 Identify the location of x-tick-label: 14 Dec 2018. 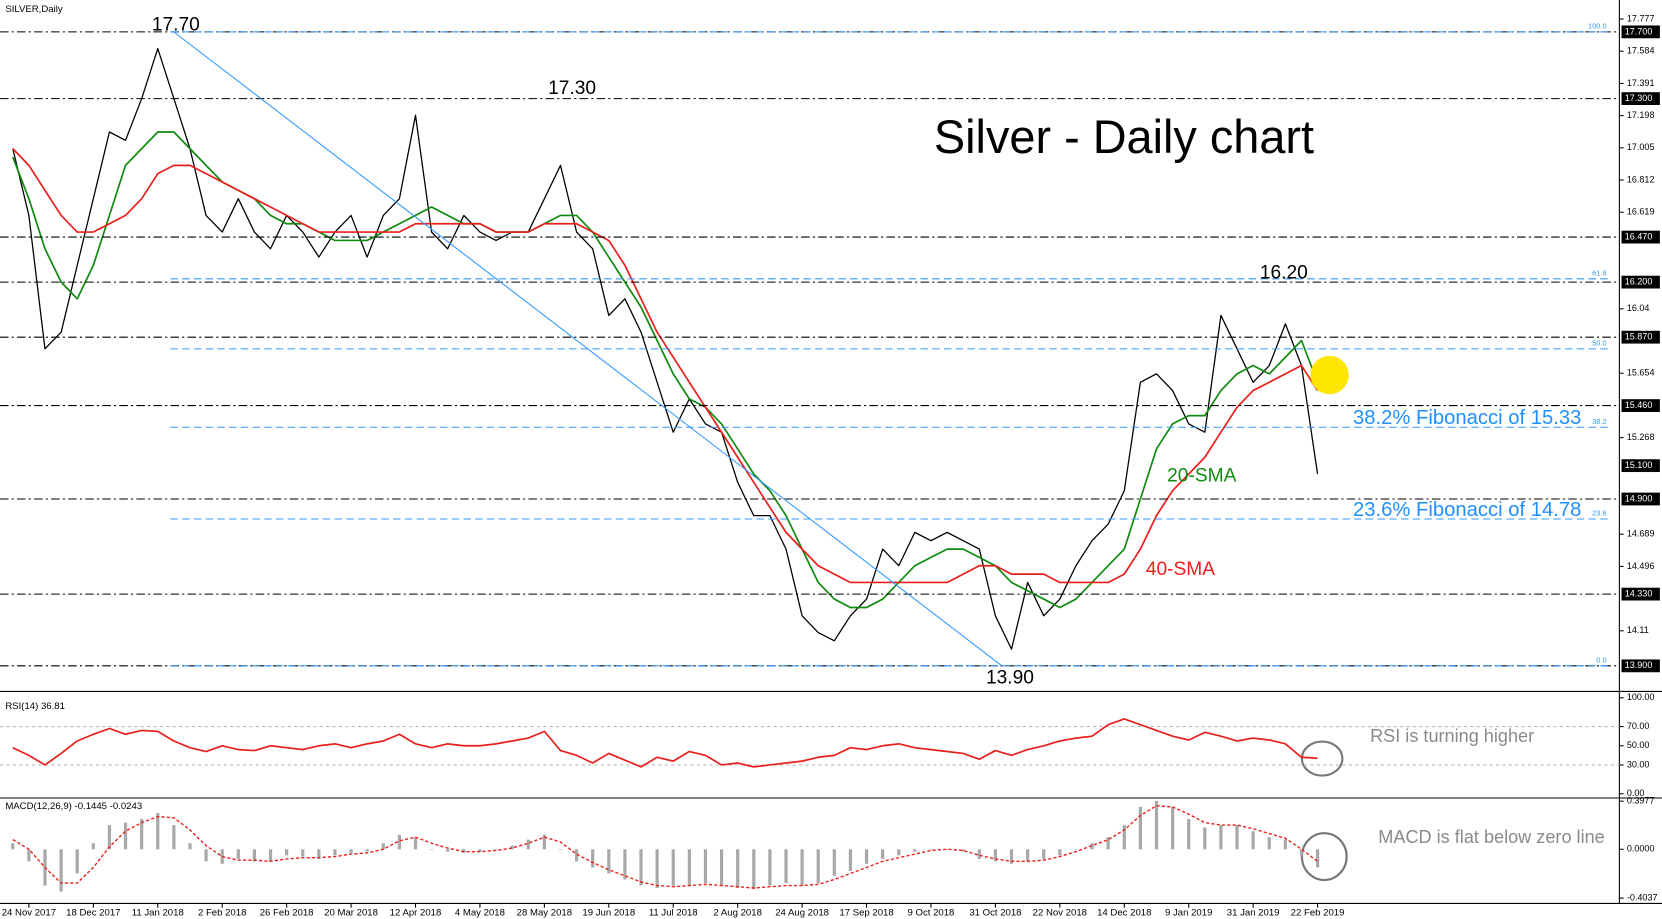
(1124, 913).